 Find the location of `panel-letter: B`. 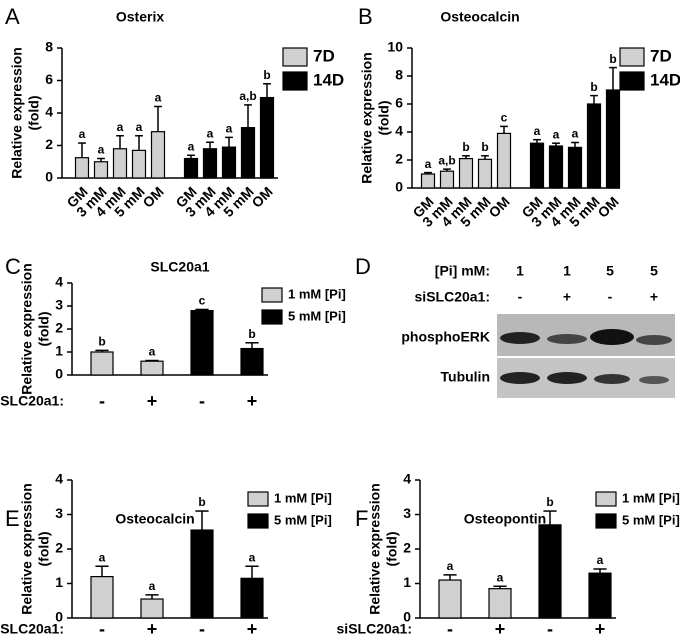

panel-letter: B is located at coordinates (365, 16).